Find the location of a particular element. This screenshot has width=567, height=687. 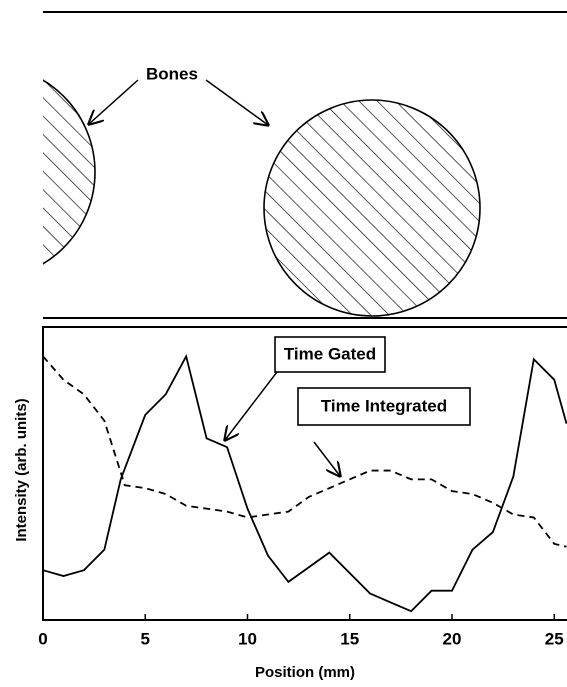

x-tick-label: 5 is located at coordinates (145, 638).